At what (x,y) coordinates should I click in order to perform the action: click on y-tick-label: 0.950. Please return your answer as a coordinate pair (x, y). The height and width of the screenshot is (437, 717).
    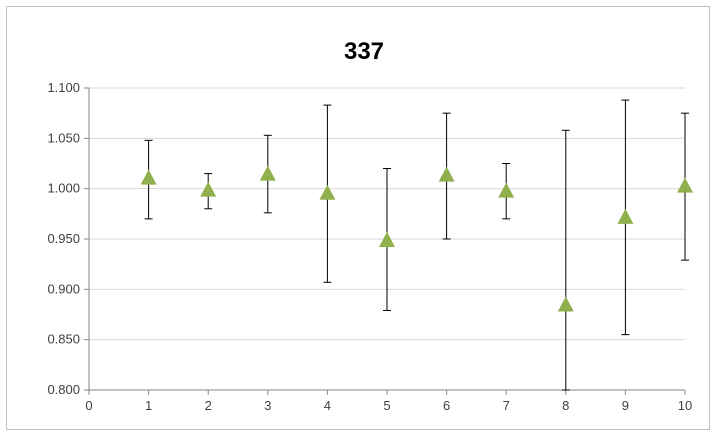
    Looking at the image, I should click on (63, 238).